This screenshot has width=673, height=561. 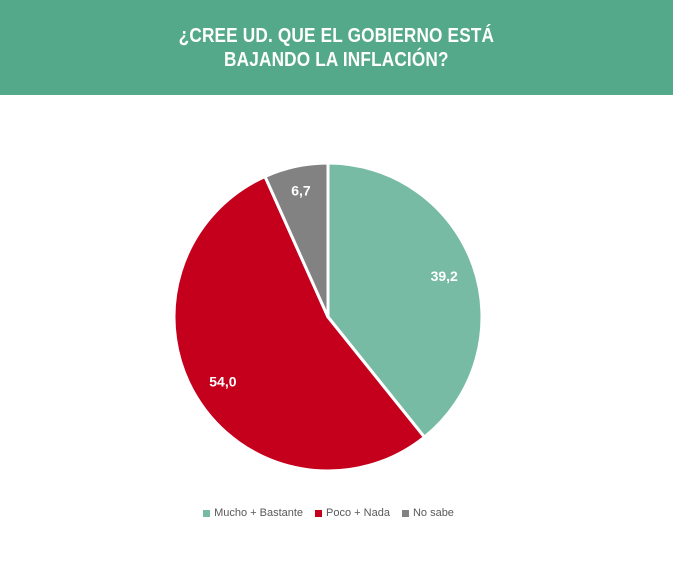 I want to click on legend-entry: No sabe, so click(x=427, y=513).